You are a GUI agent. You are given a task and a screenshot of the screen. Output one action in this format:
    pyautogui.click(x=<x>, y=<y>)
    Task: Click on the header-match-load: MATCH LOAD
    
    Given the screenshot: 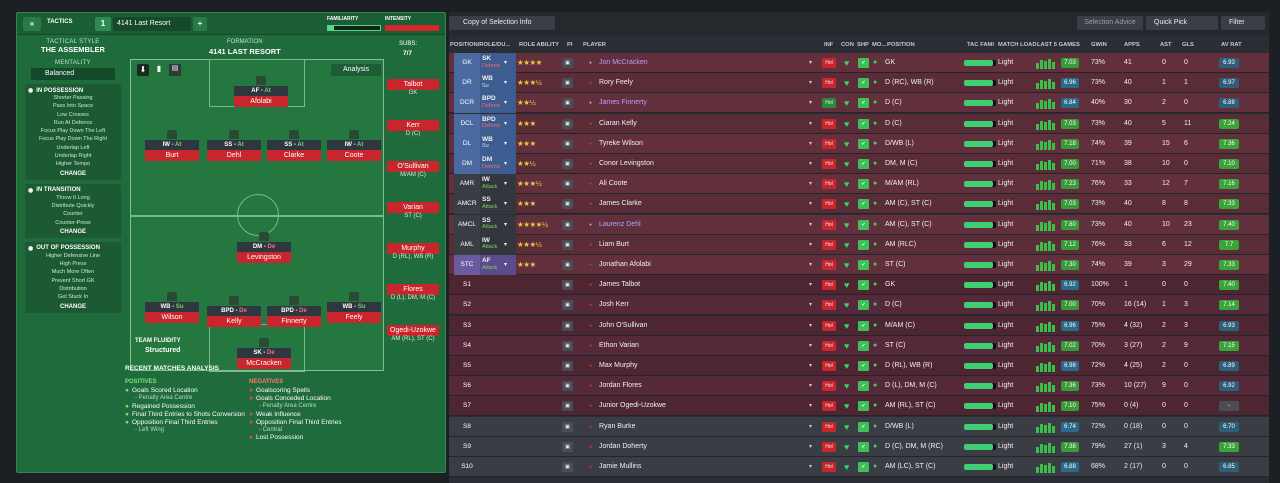 What is the action you would take?
    pyautogui.click(x=1017, y=45)
    